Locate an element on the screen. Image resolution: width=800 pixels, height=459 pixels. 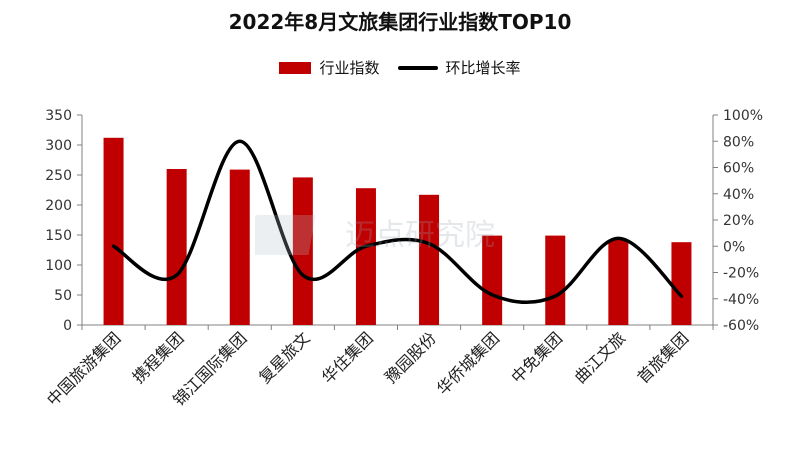
x-category-label: 中免集团 is located at coordinates (536, 357).